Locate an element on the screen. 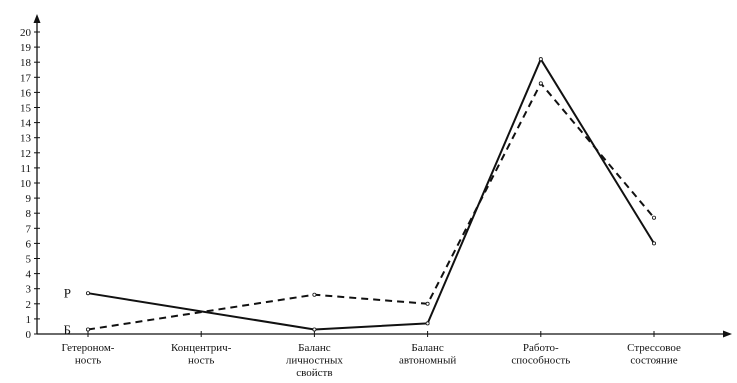 This screenshot has height=383, width=737. x-tick-label: Баланс личностных свойств is located at coordinates (315, 360).